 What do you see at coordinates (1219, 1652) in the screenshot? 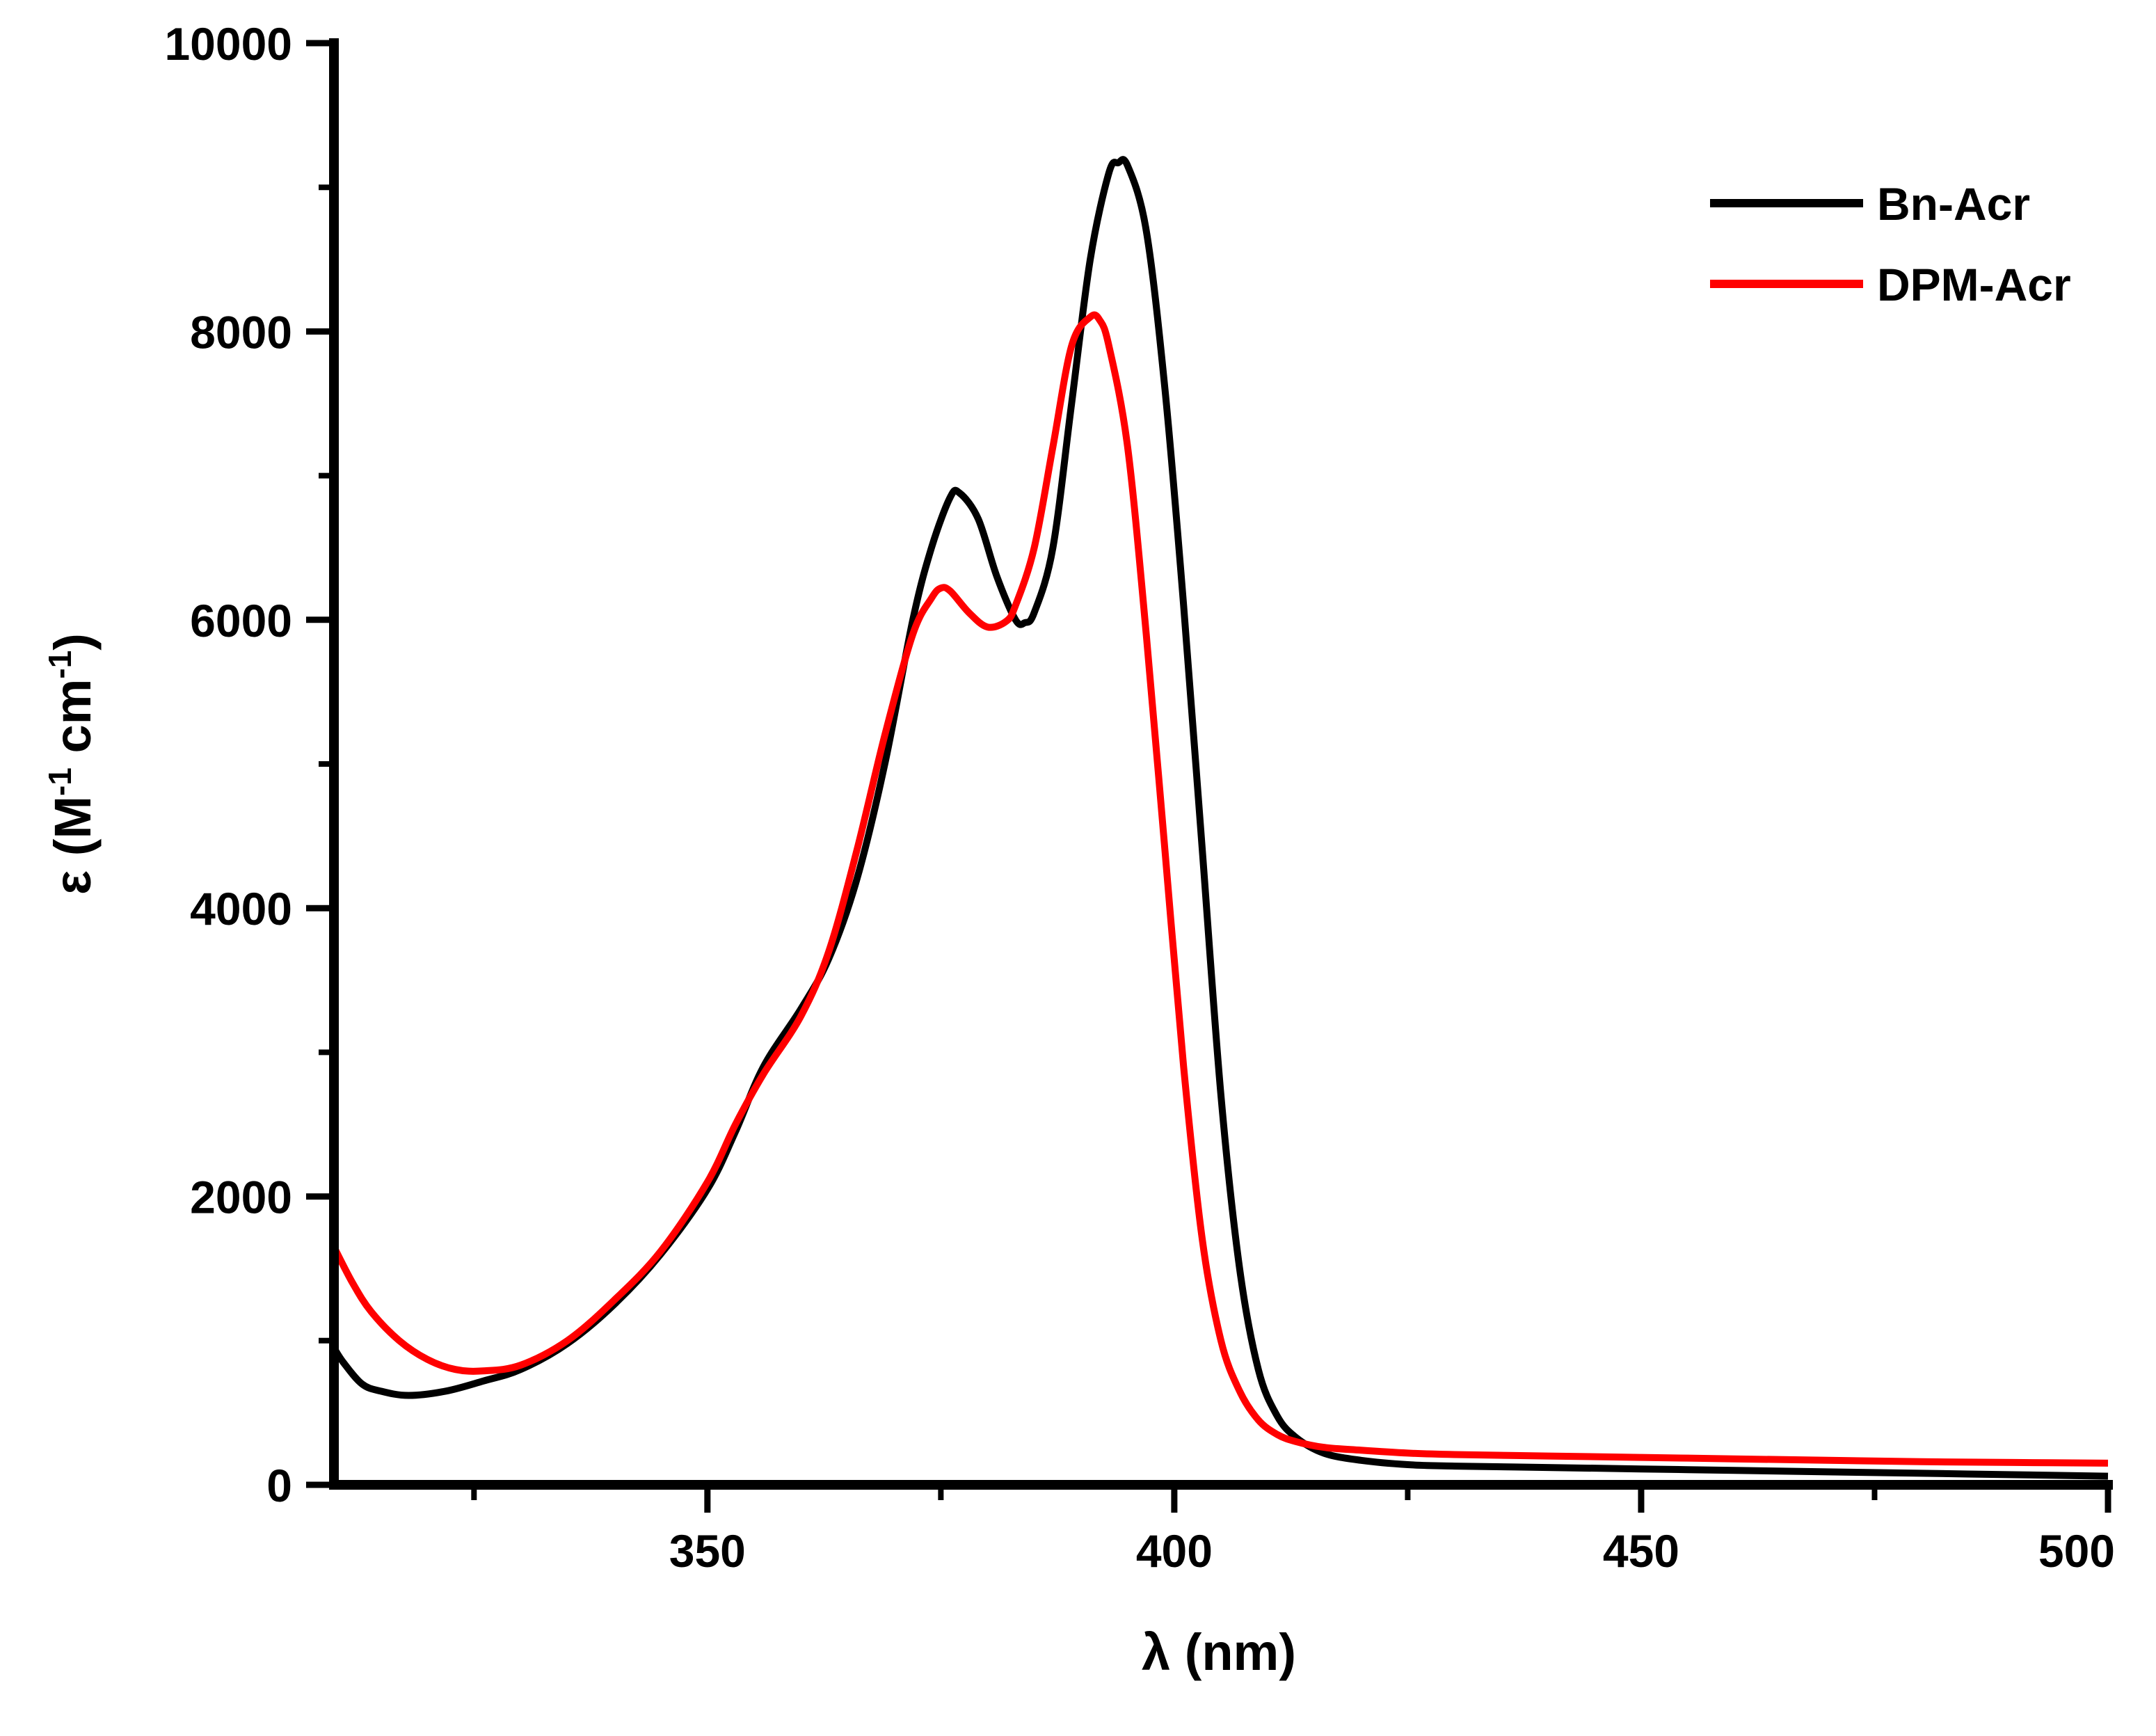
I see `x-axis-title: λ (nm)` at bounding box center [1219, 1652].